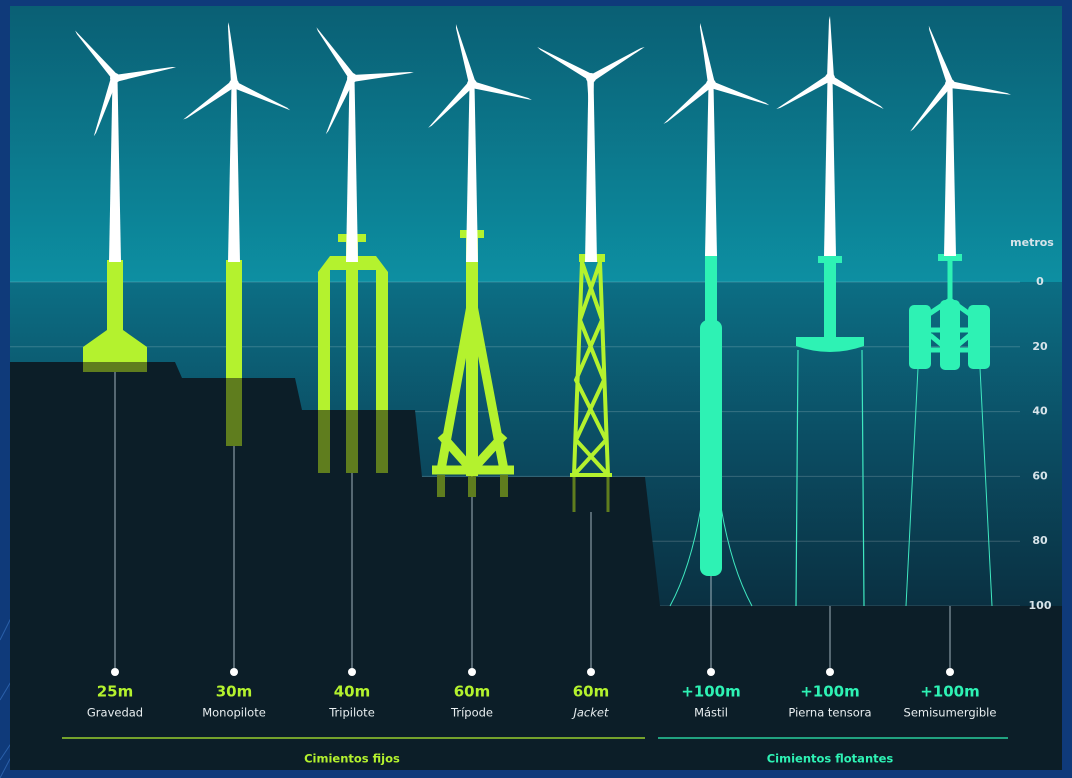 Image resolution: width=1072 pixels, height=778 pixels. I want to click on scale-tick: 80, so click(1040, 540).